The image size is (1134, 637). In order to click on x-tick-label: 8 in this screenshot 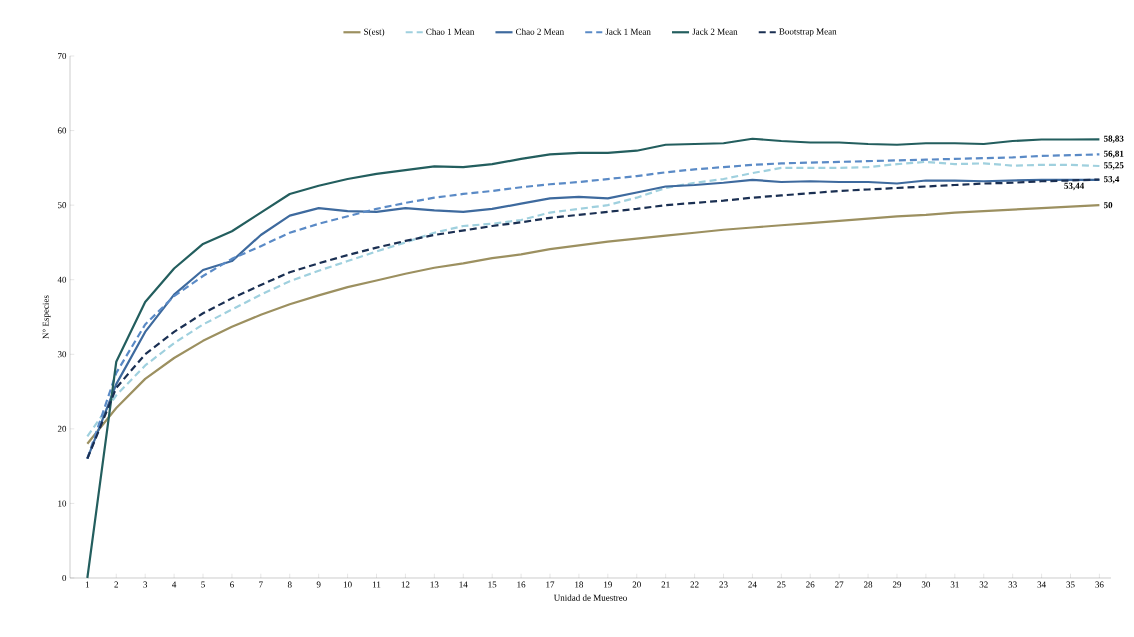, I will do `click(289, 584)`.